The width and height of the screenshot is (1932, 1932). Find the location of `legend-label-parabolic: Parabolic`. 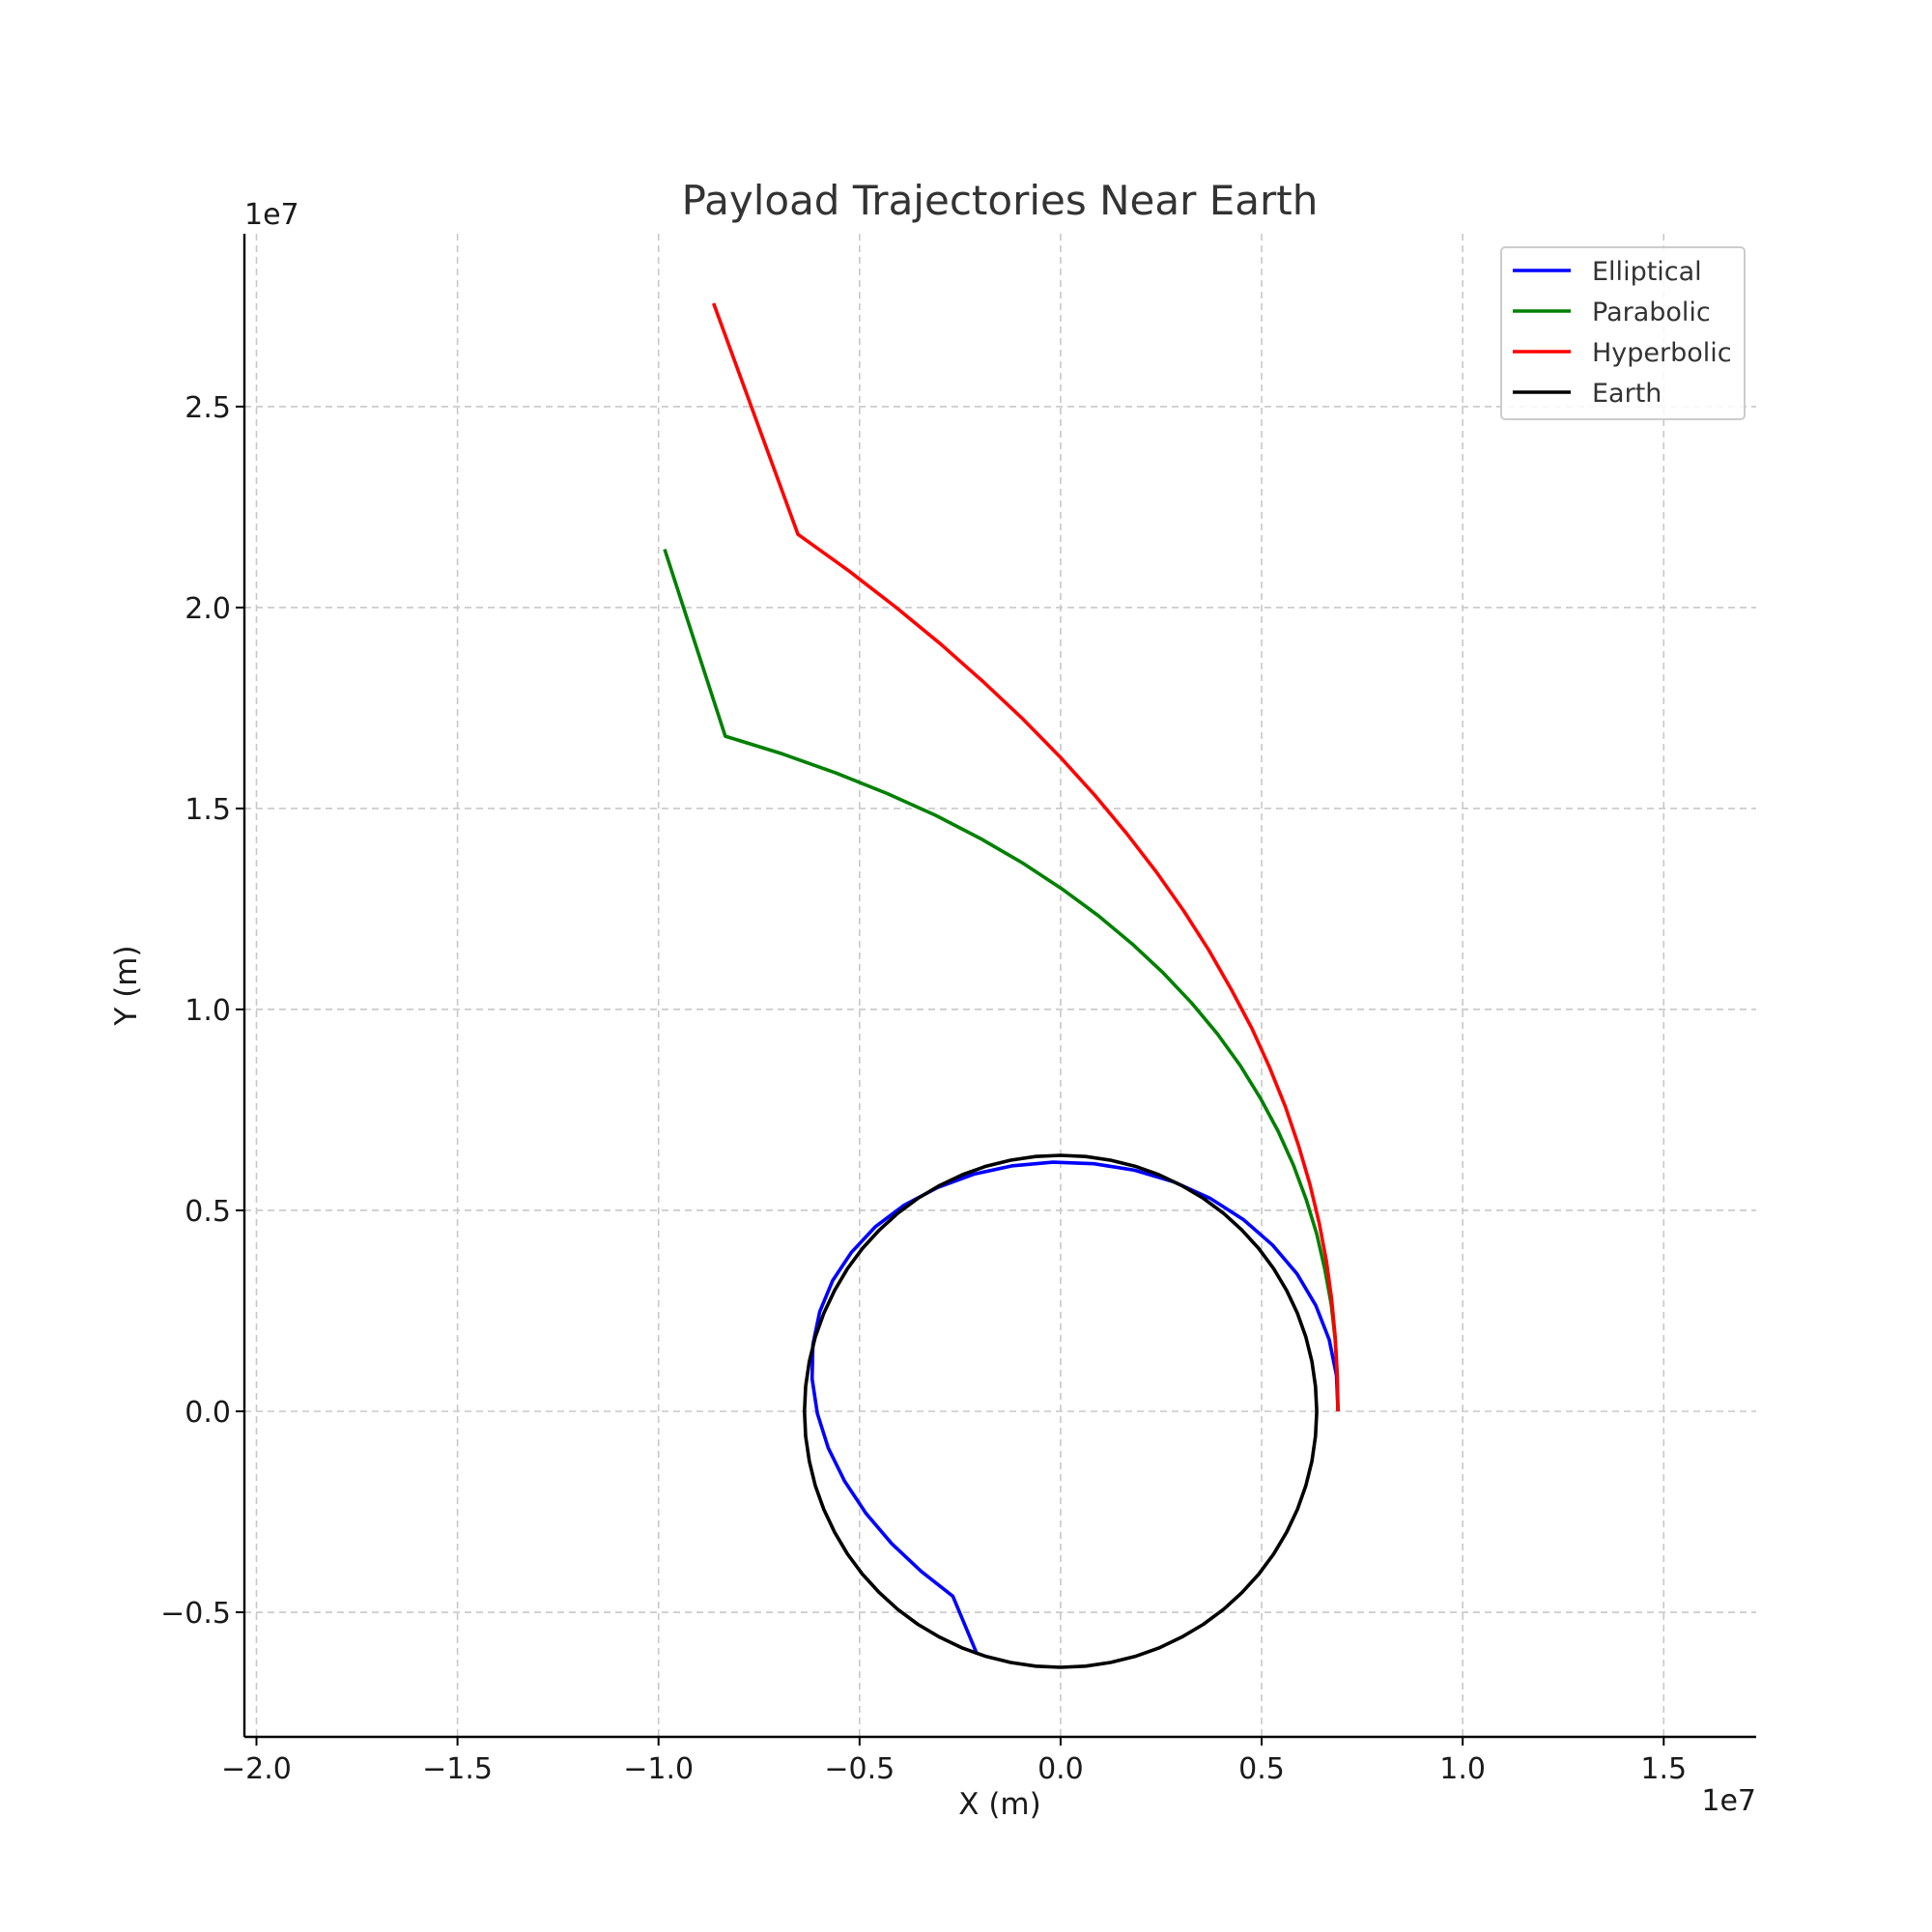

legend-label-parabolic: Parabolic is located at coordinates (1651, 312).